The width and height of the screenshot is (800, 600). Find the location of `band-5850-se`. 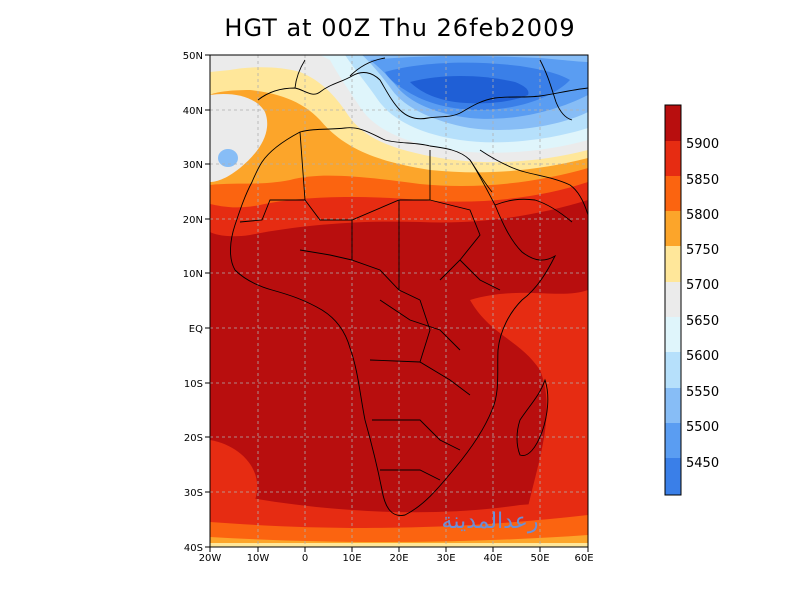

band-5850-se is located at coordinates (529, 418).